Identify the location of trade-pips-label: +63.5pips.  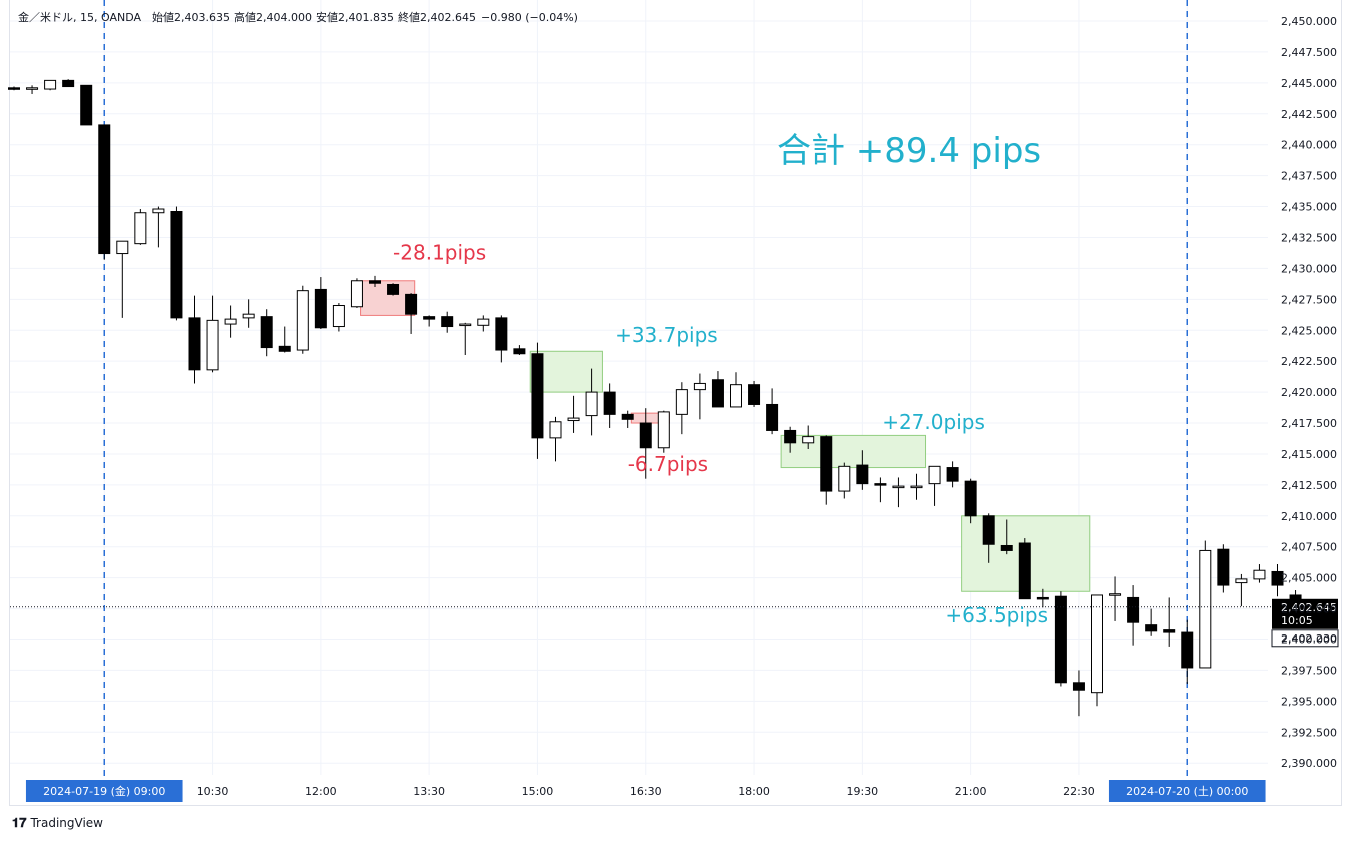
(996, 615).